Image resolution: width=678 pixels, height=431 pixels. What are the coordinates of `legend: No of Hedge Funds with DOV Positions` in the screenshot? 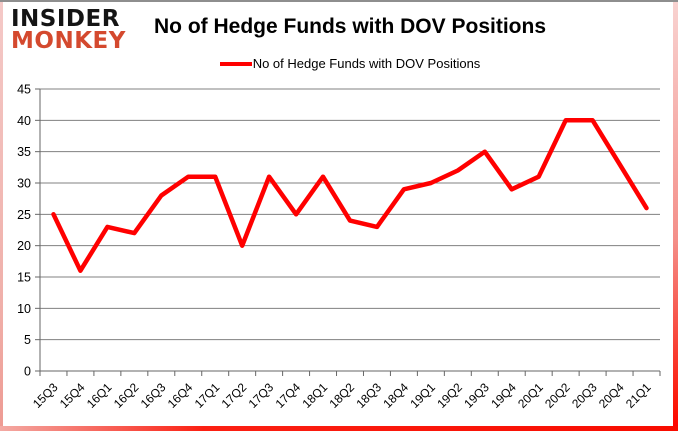 It's located at (350, 63).